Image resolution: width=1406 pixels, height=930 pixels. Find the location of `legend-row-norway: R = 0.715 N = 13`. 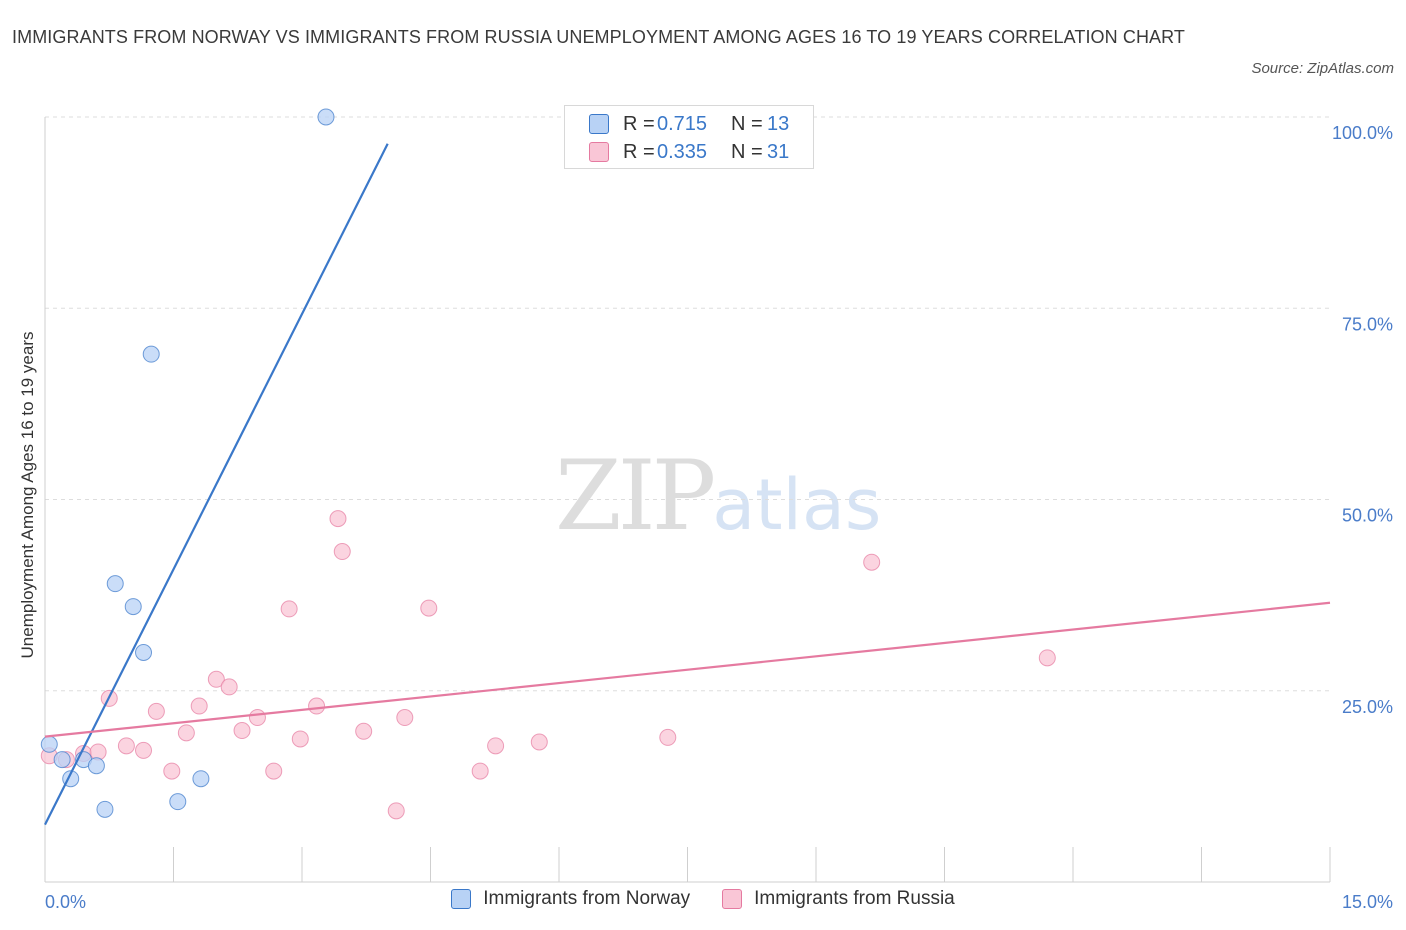

legend-row-norway: R = 0.715 N = 13 is located at coordinates (689, 124).